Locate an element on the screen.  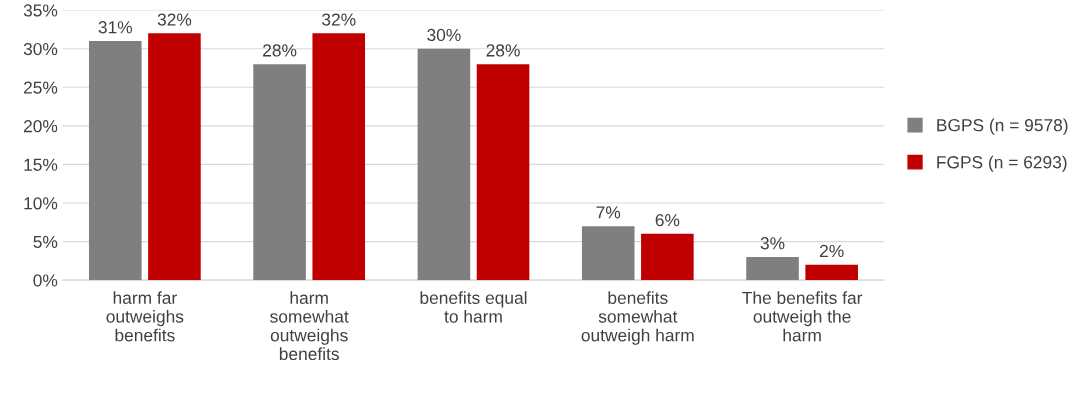
legend-label: BGPS (n = 9578) is located at coordinates (1002, 126).